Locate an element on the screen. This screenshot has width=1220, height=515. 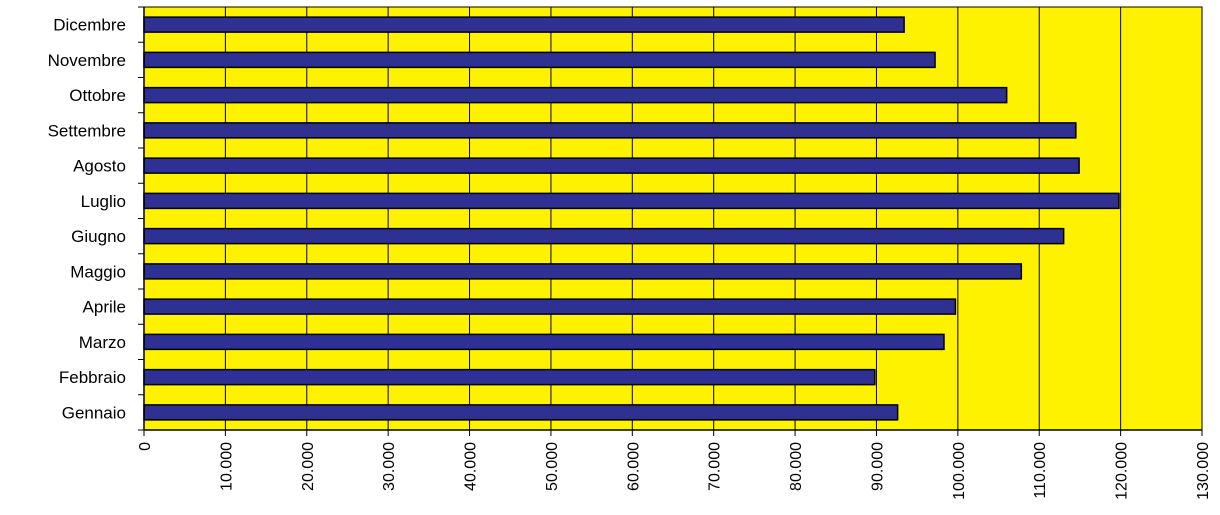
x-tick-label: 100.000 is located at coordinates (959, 471).